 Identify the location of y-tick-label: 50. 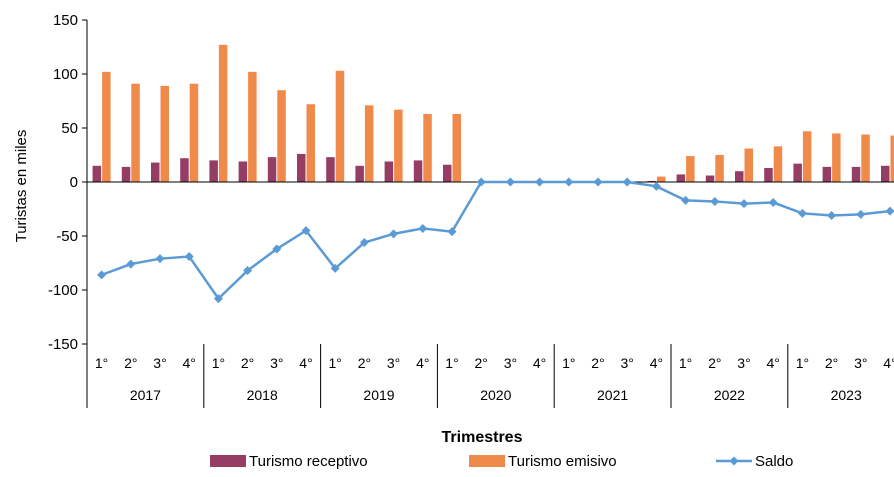
(69, 128).